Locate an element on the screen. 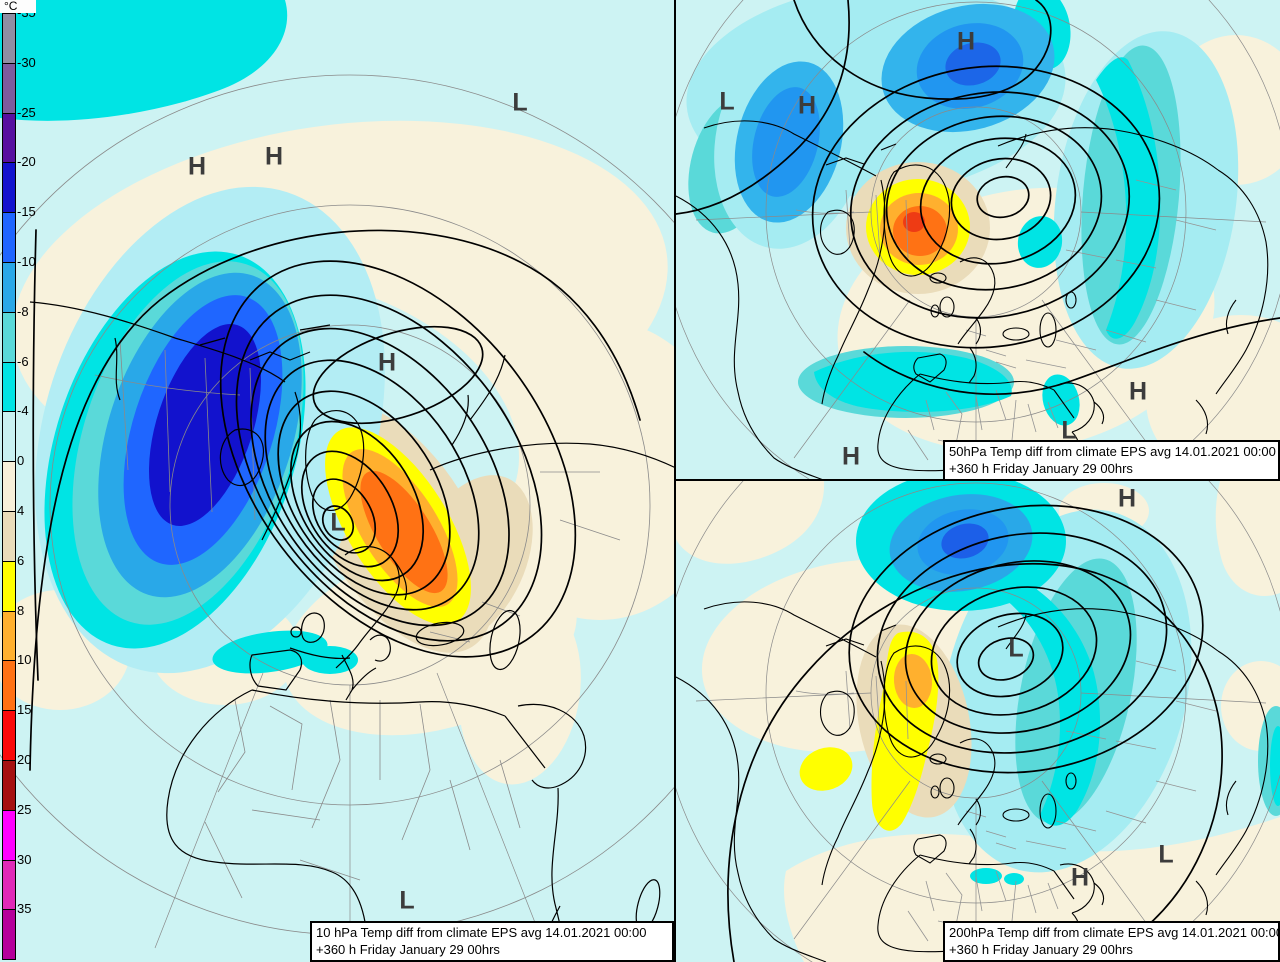 Image resolution: width=1280 pixels, height=962 pixels. colorbar-band: 4 is located at coordinates (13, 532).